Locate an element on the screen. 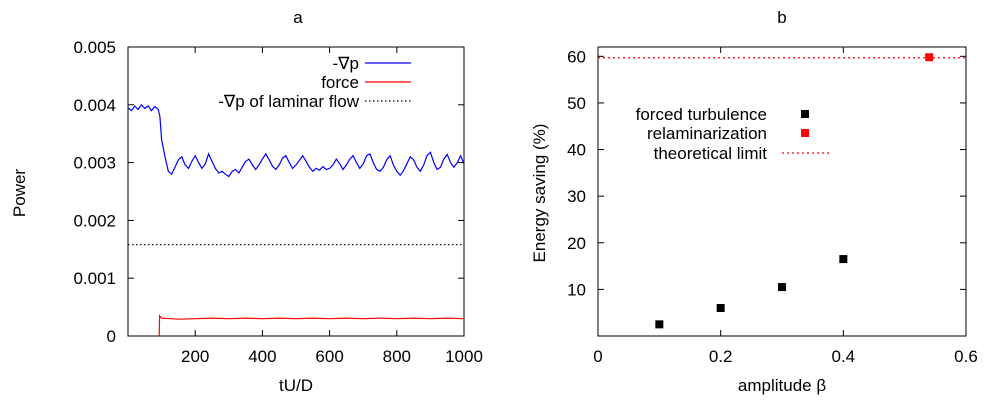  panel-a-ytick-label: 0.001 is located at coordinates (94, 278).